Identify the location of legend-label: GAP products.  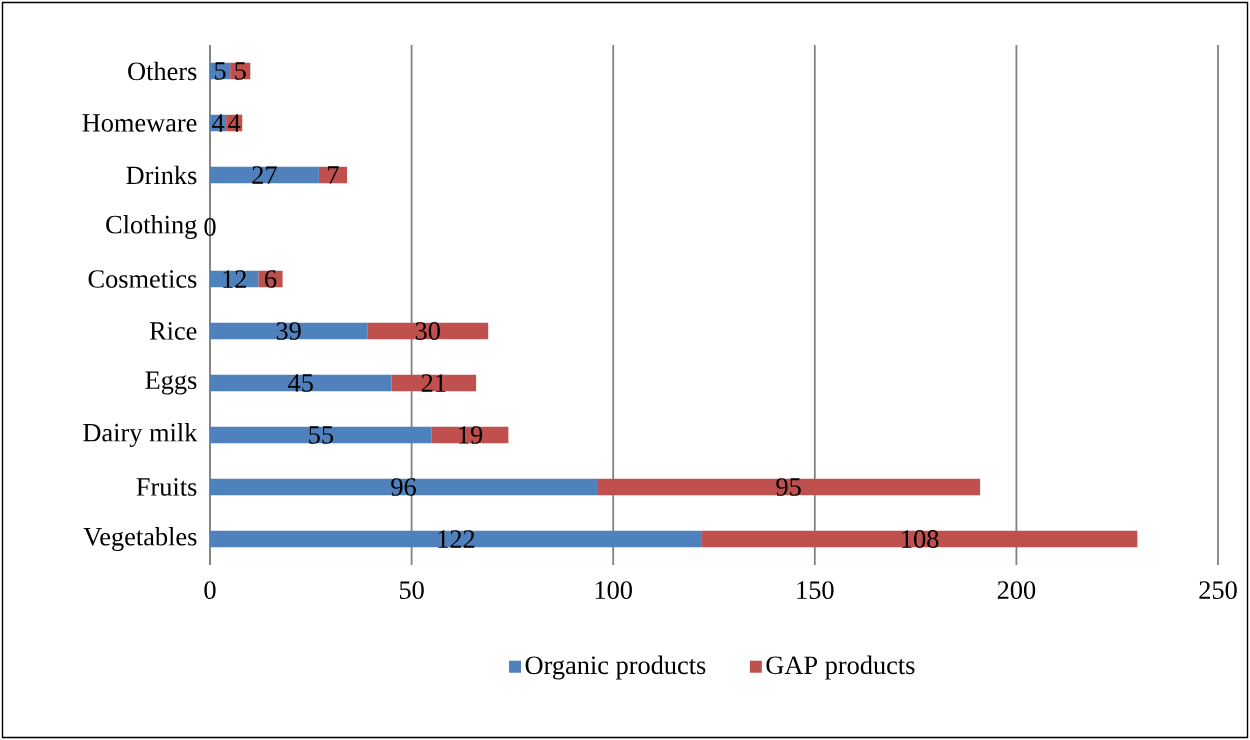
(840, 667).